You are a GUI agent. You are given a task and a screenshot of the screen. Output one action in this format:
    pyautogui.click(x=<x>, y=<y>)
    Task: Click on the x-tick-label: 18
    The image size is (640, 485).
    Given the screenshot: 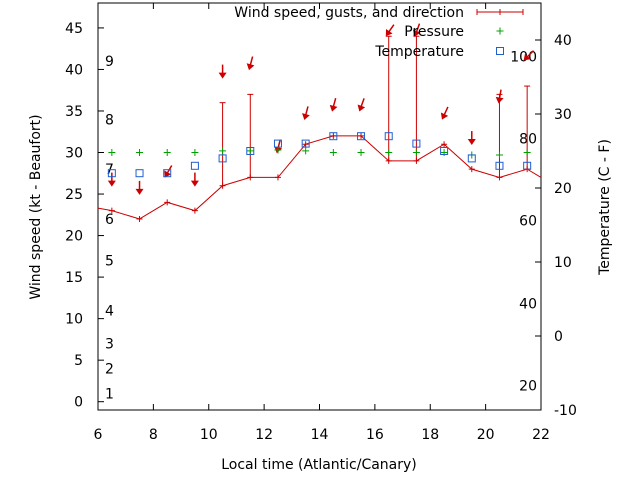 What is the action you would take?
    pyautogui.click(x=430, y=435)
    